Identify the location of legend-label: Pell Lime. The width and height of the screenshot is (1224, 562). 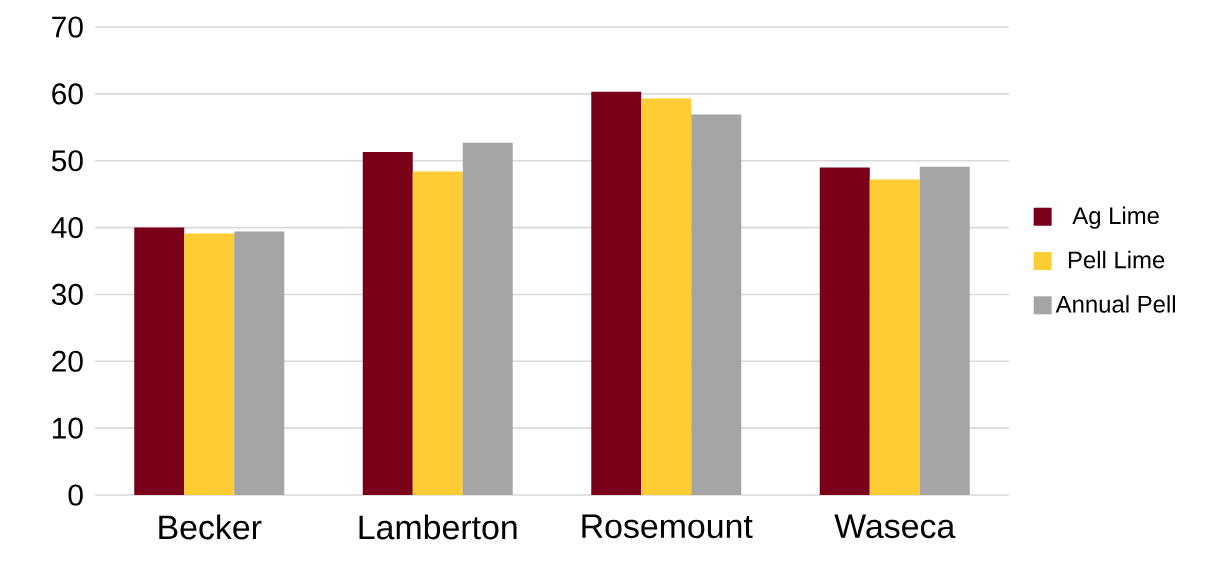
(1116, 259).